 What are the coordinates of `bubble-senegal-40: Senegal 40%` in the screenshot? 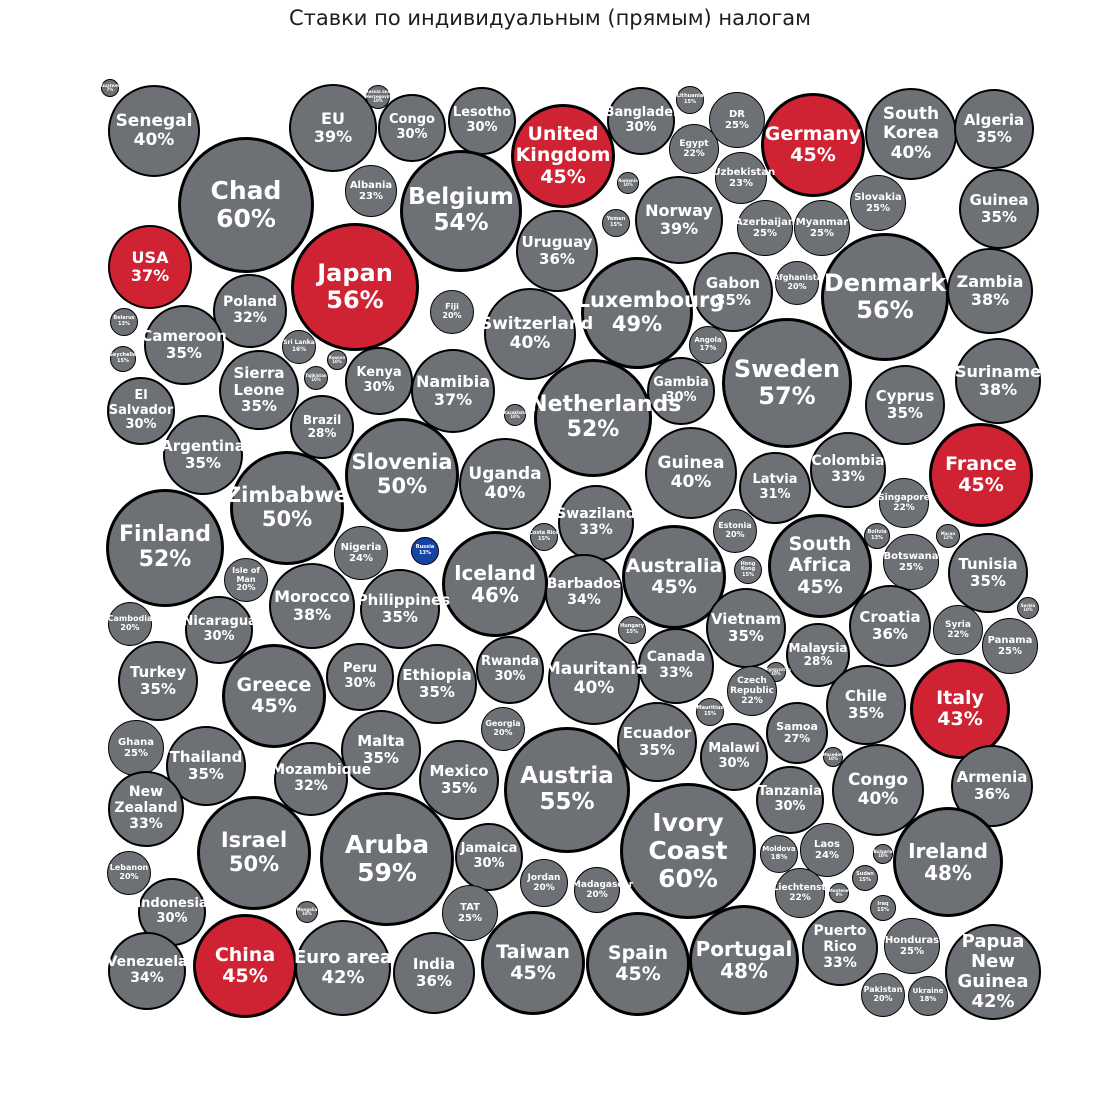 It's located at (154, 131).